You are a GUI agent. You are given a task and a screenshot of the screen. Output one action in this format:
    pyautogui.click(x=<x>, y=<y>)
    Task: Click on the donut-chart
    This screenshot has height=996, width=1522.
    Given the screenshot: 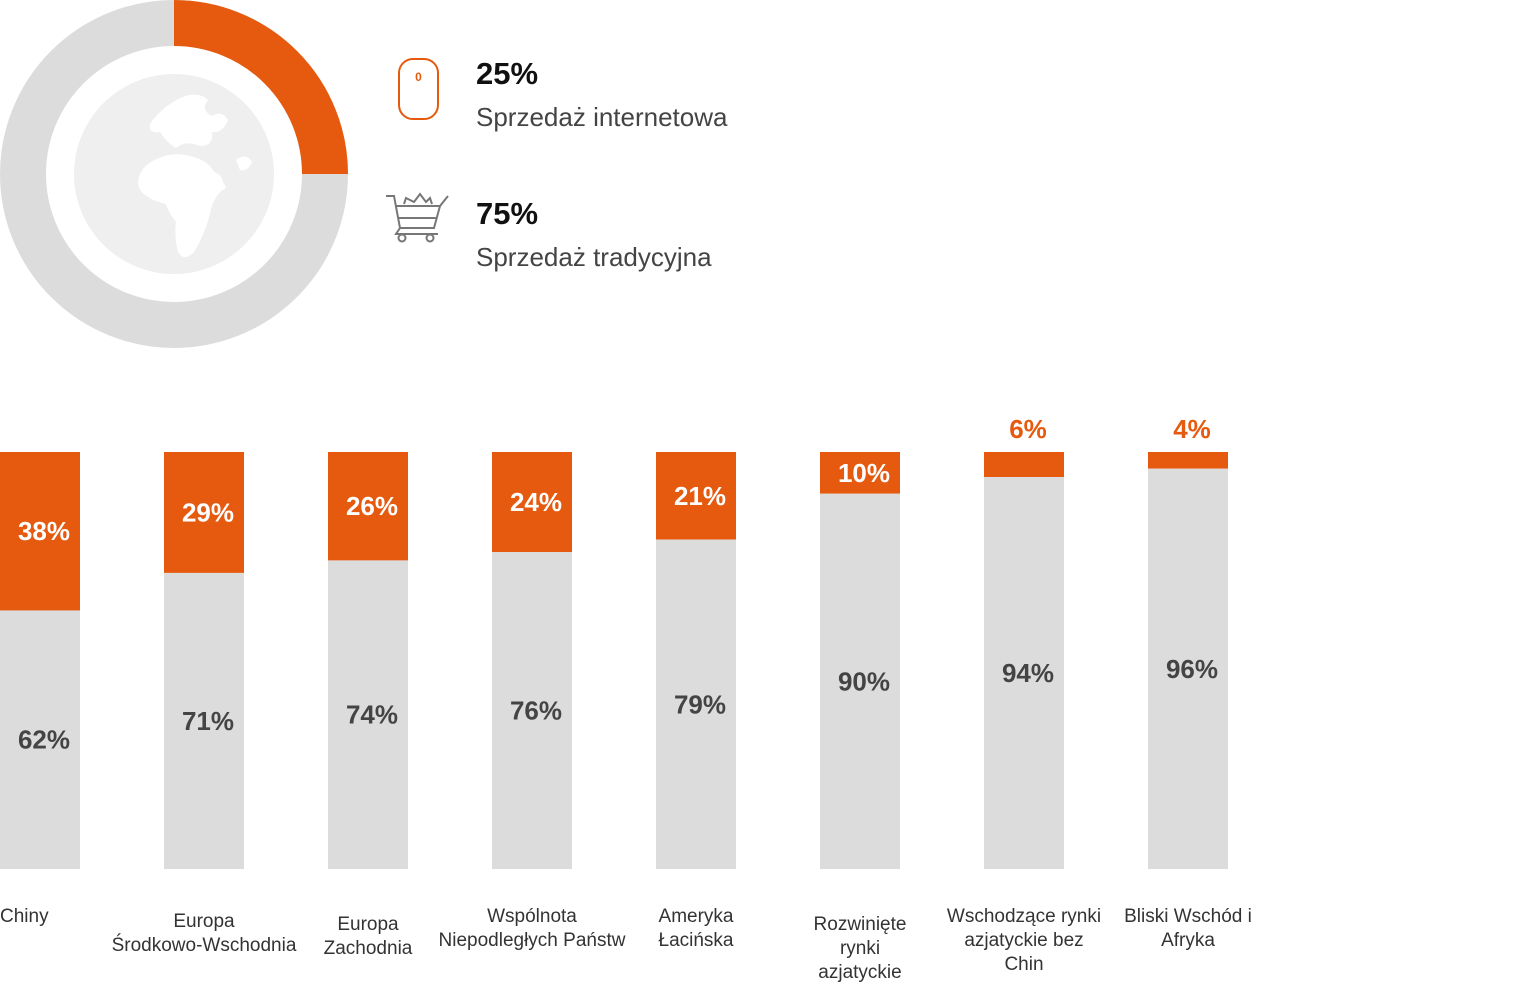 What is the action you would take?
    pyautogui.click(x=174, y=174)
    